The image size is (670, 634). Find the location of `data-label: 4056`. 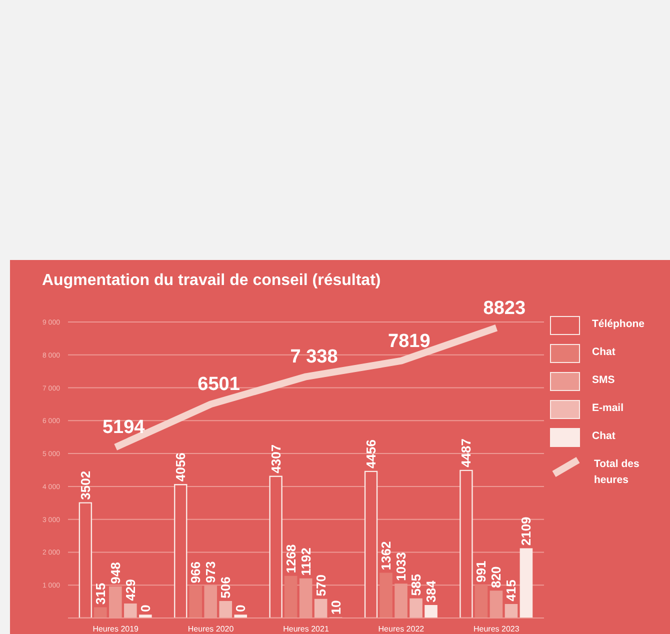

data-label: 4056 is located at coordinates (180, 467).